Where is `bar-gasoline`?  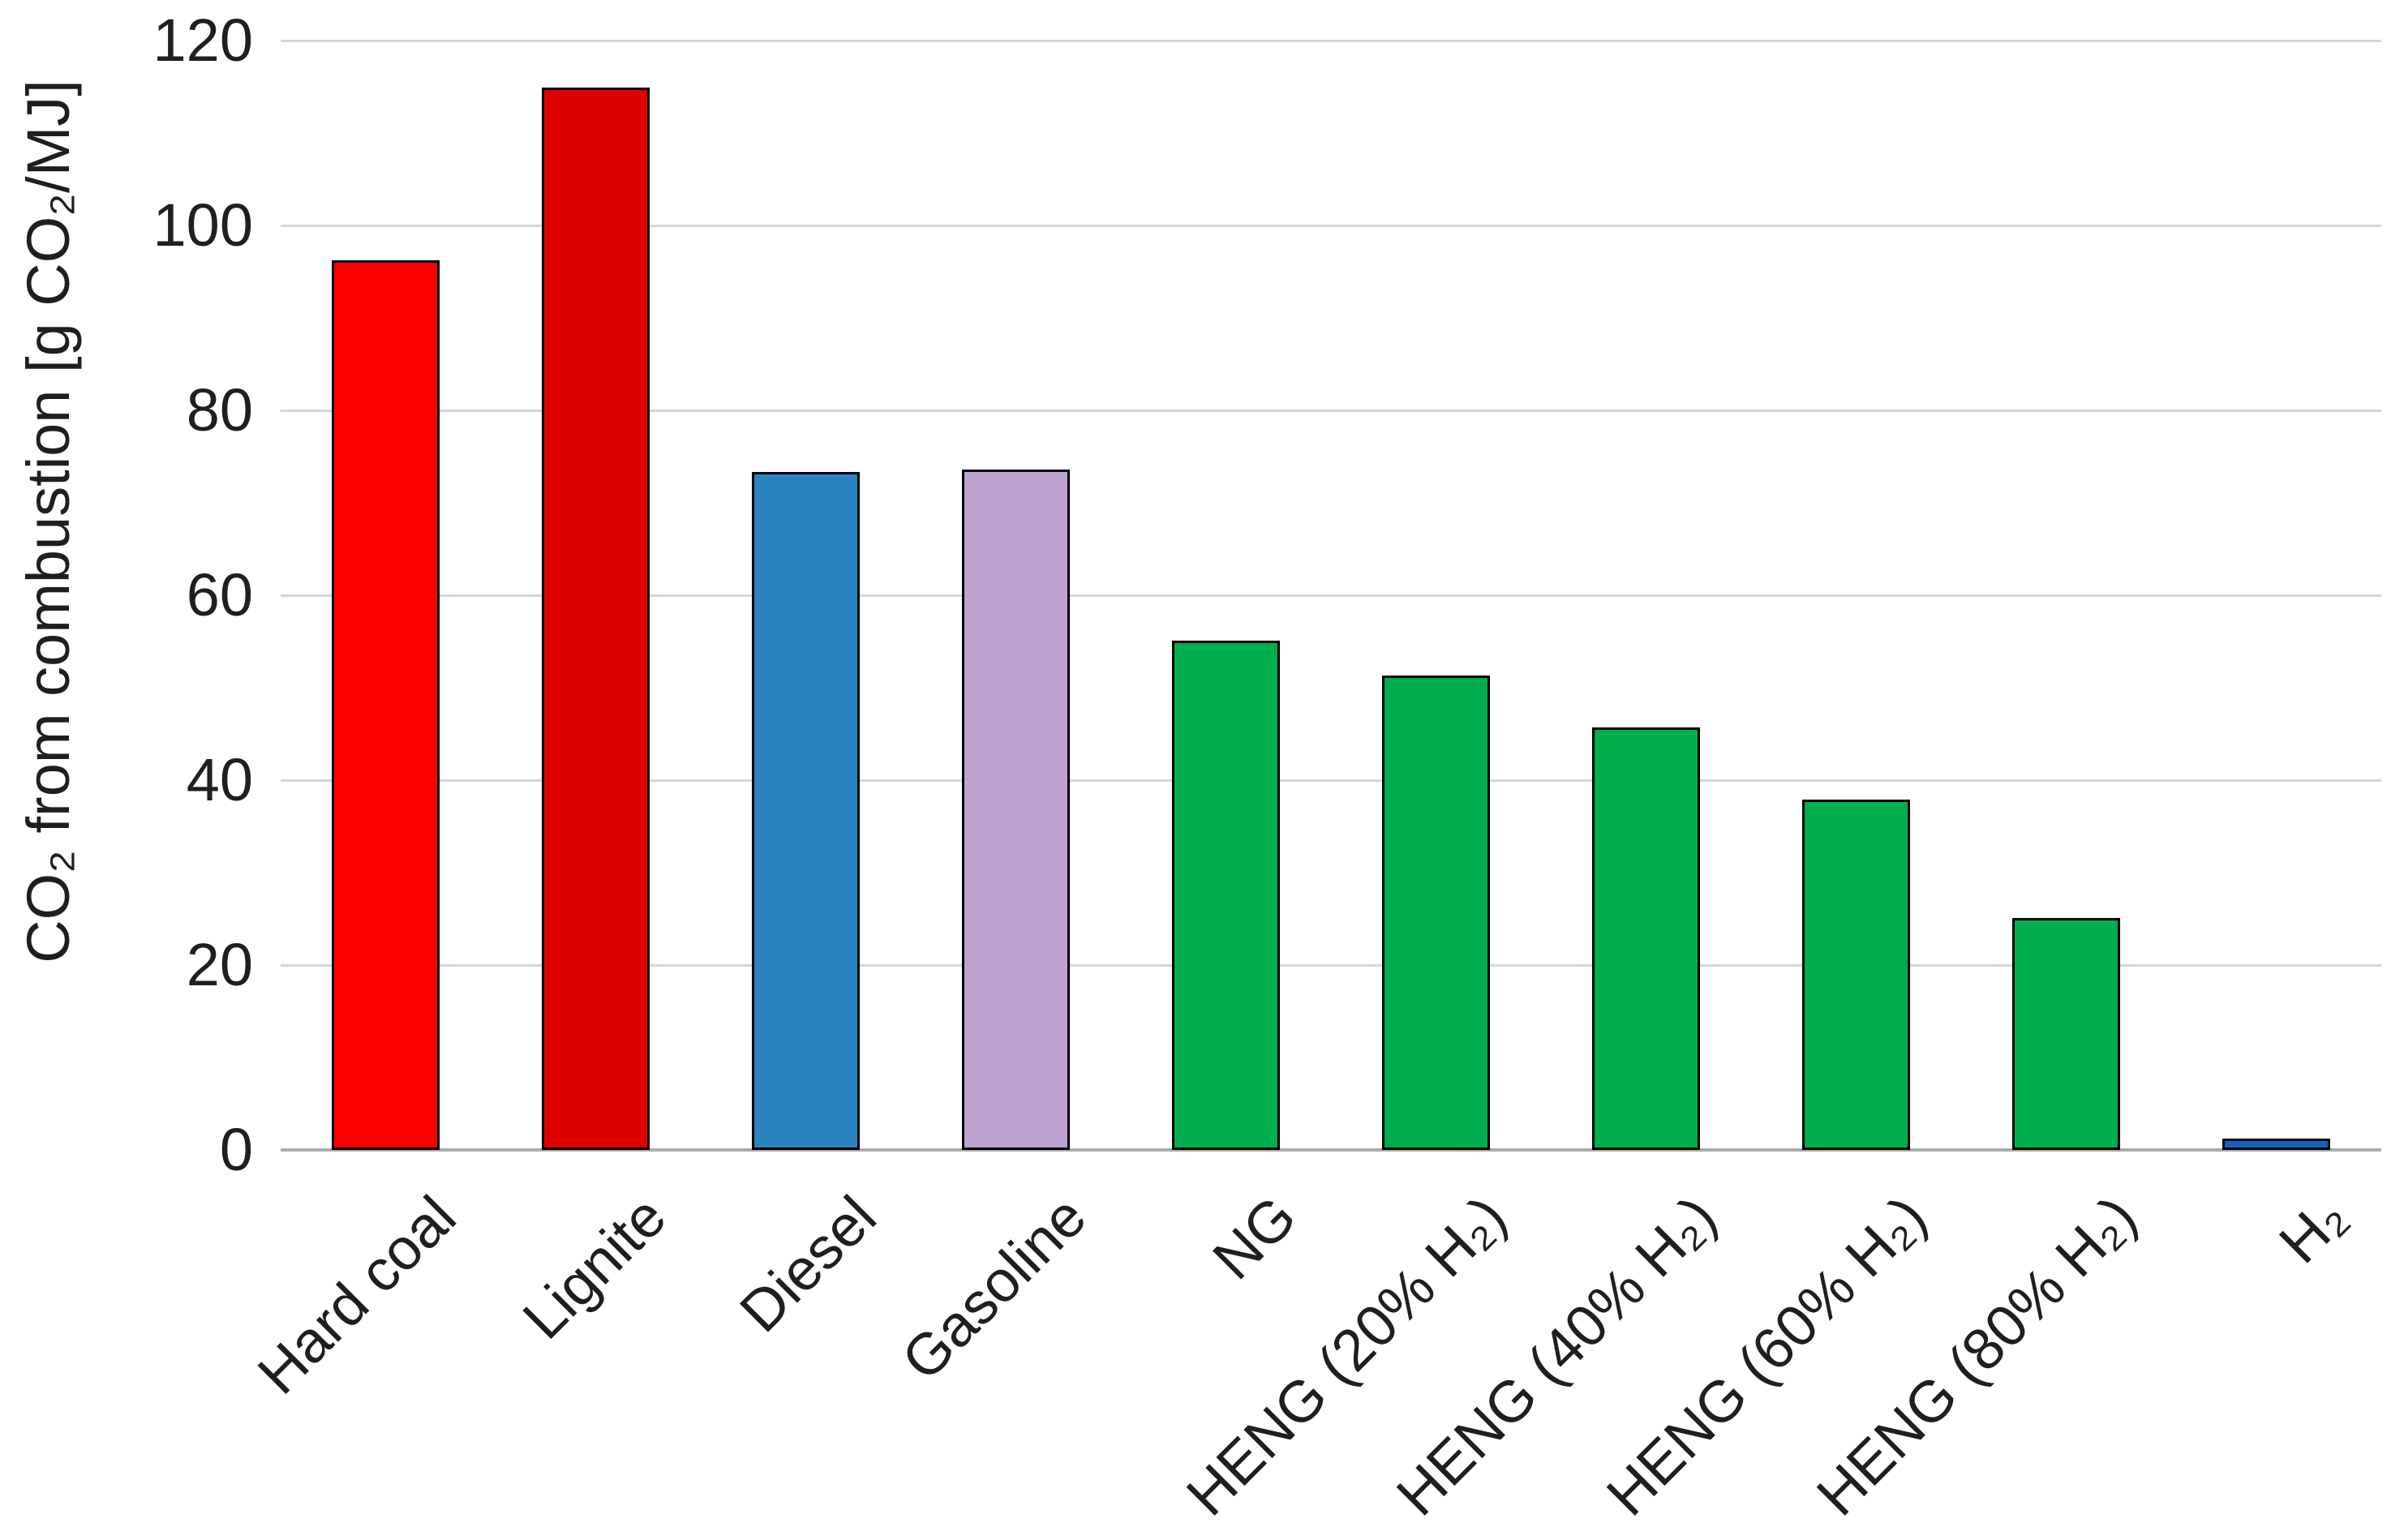 bar-gasoline is located at coordinates (1016, 810).